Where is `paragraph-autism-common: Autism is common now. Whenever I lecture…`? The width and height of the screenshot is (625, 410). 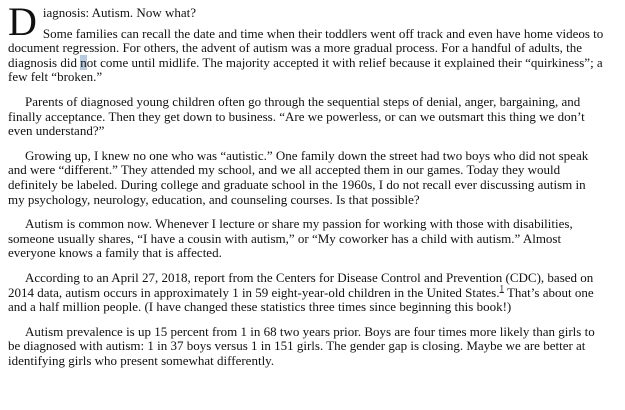
paragraph-autism-common: Autism is common now. Whenever I lecture… is located at coordinates (290, 238).